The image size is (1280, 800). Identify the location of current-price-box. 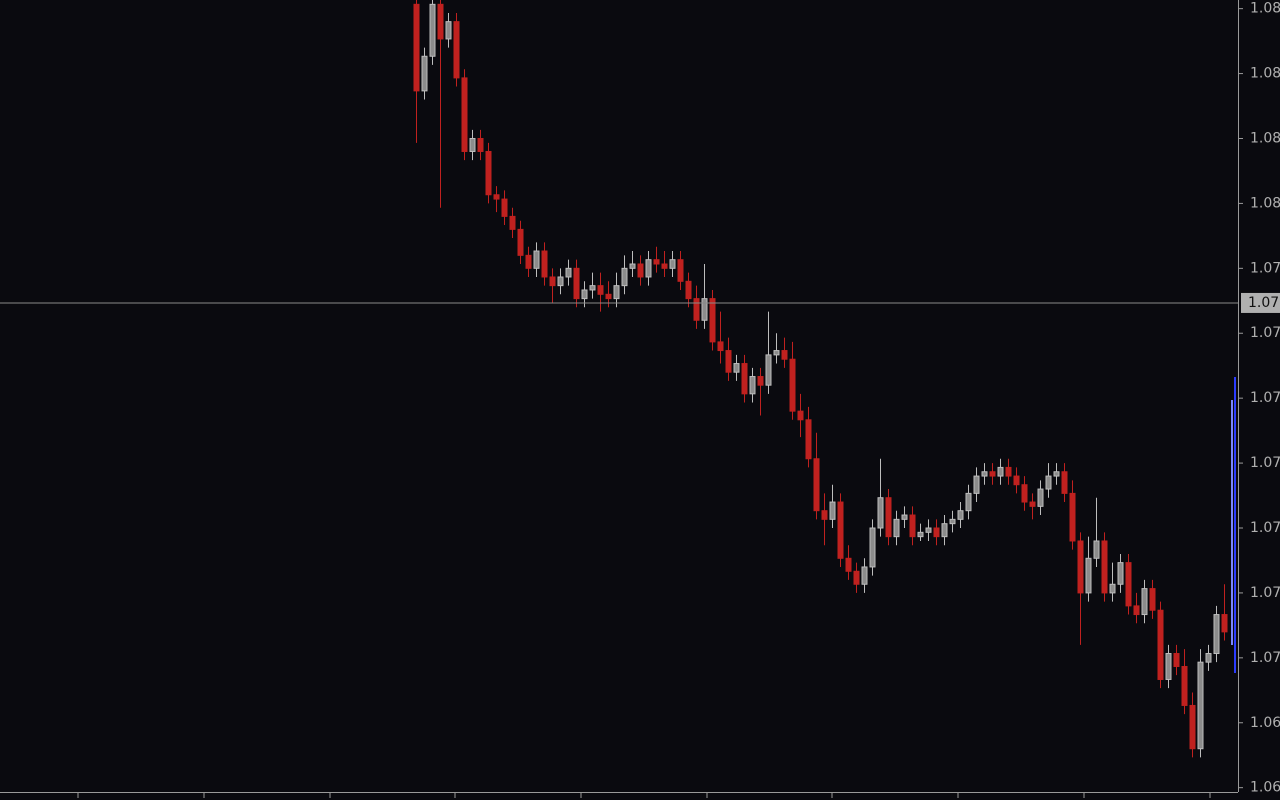
(1260, 302).